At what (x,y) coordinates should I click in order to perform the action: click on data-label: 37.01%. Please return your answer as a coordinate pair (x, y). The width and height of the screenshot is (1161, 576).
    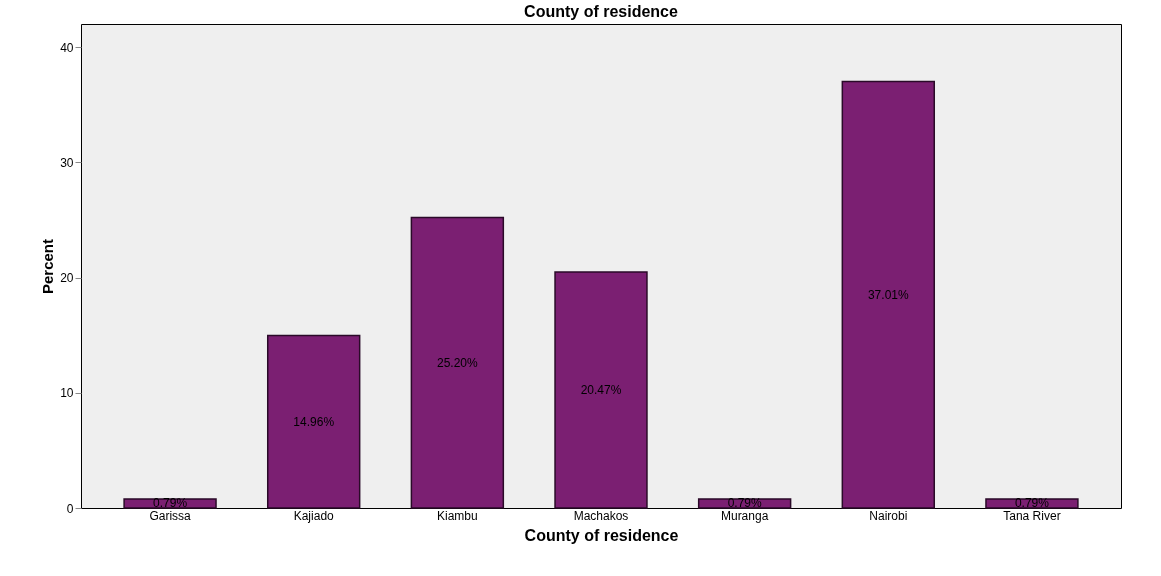
    Looking at the image, I should click on (888, 294).